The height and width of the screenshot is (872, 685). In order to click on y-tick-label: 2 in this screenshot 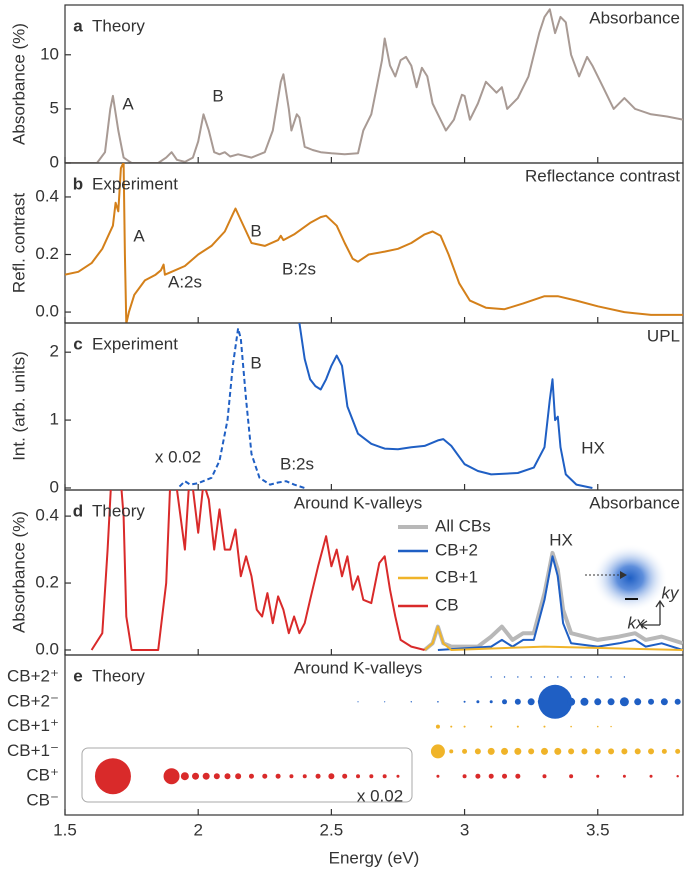, I will do `click(54, 351)`.